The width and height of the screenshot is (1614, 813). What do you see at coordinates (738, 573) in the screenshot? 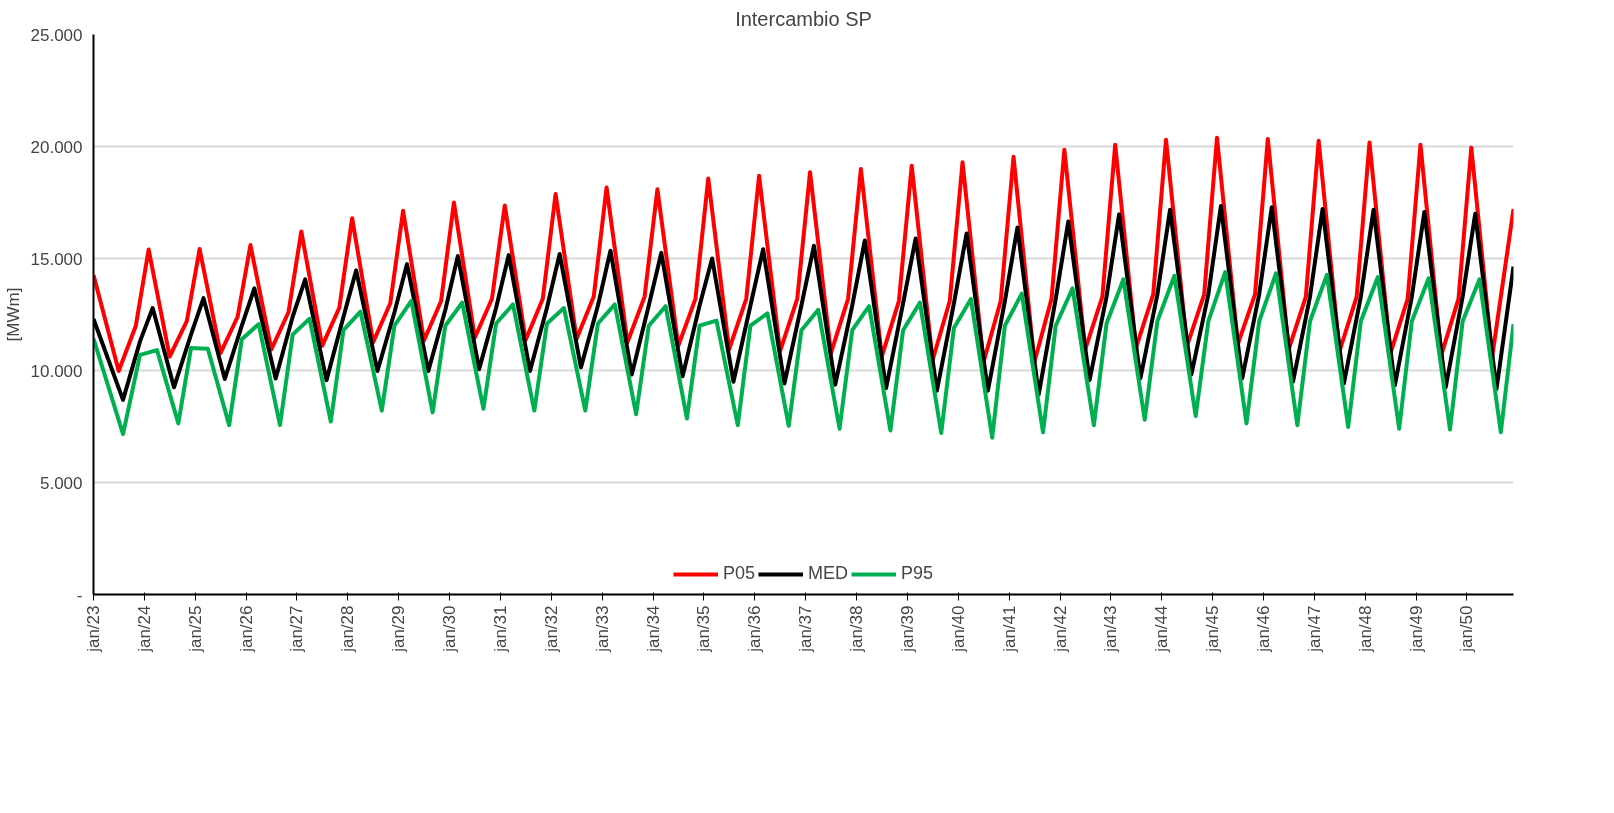
I see `legend-label: P05` at bounding box center [738, 573].